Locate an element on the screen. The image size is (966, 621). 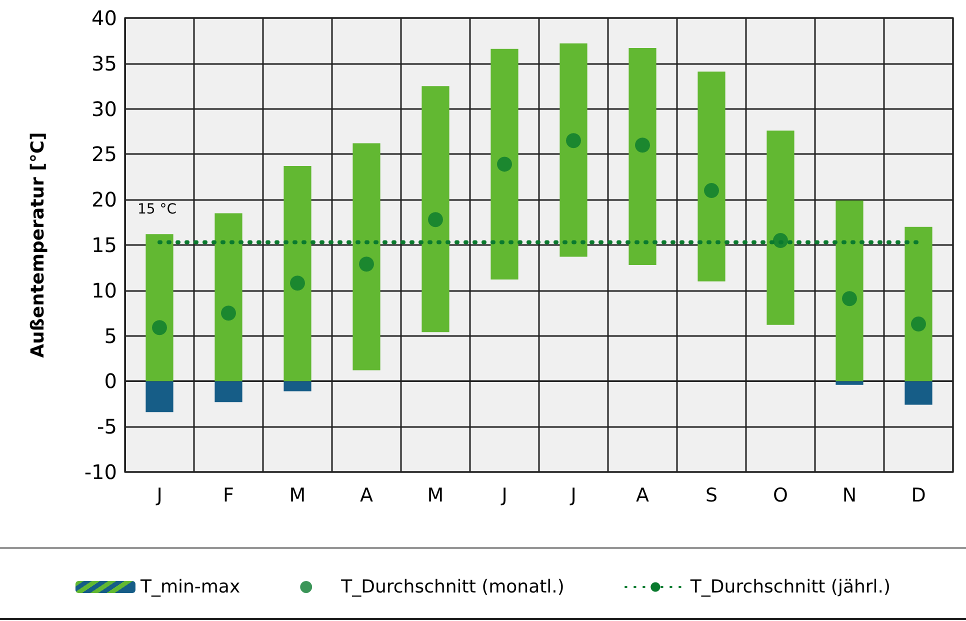
y-tick-label: 30 is located at coordinates (104, 108).